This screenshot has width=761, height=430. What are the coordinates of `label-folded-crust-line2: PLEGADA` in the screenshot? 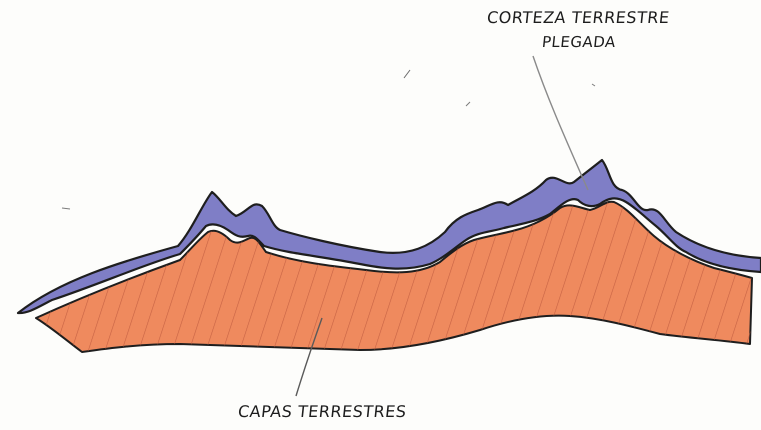 It's located at (579, 42).